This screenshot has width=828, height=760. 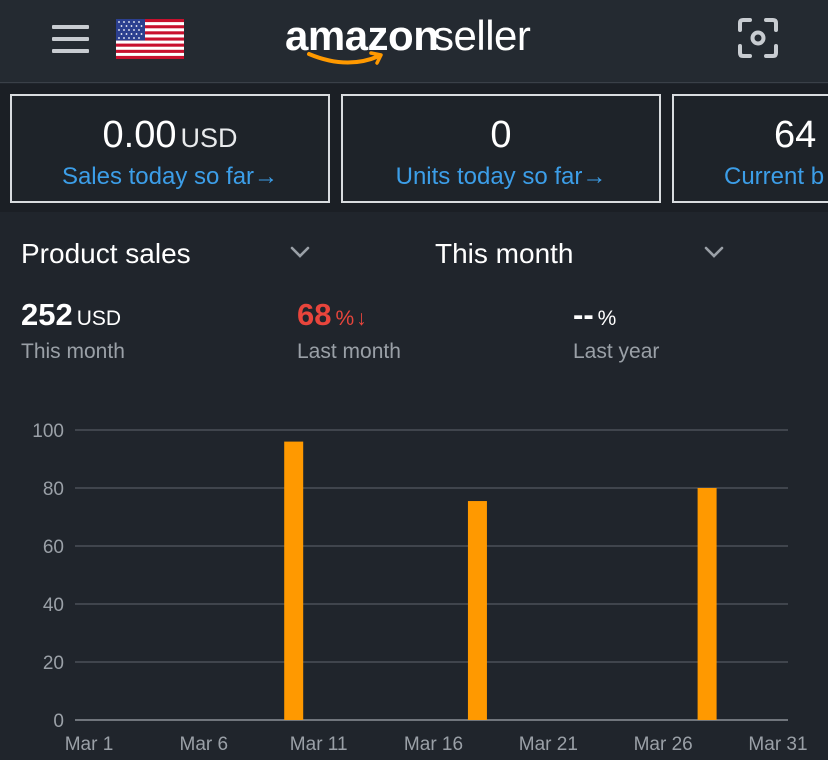 What do you see at coordinates (170, 135) in the screenshot?
I see `sales-today-value: 0.00 USD` at bounding box center [170, 135].